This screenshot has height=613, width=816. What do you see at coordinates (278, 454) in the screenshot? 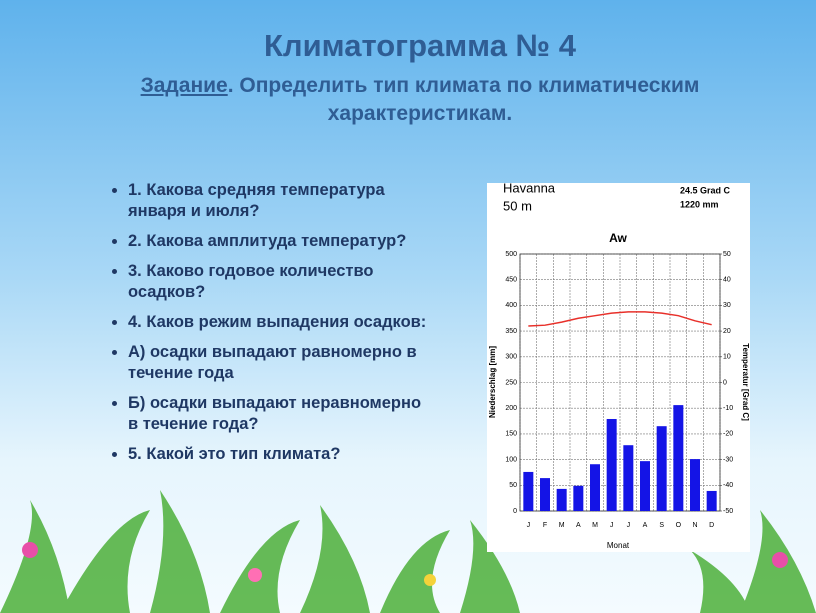
I see `question: 5. Какой это тип климата?` at bounding box center [278, 454].